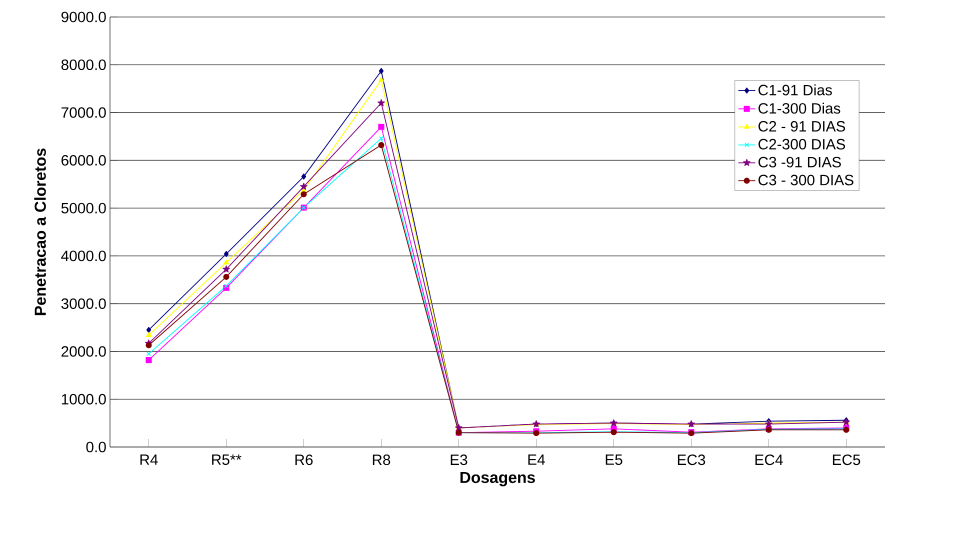  Describe the element at coordinates (692, 460) in the screenshot. I see `x-tick-label: EC3` at that location.